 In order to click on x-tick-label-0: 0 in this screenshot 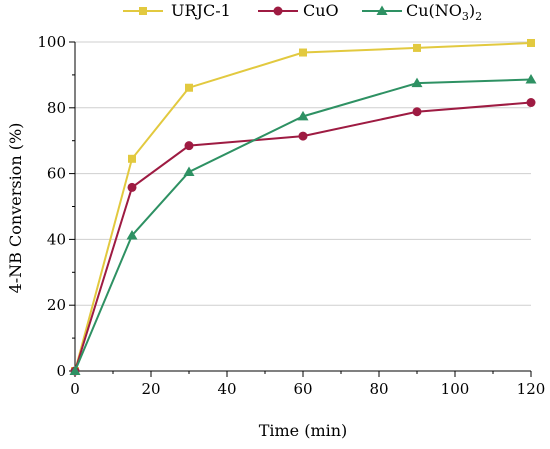, I will do `click(75, 389)`.